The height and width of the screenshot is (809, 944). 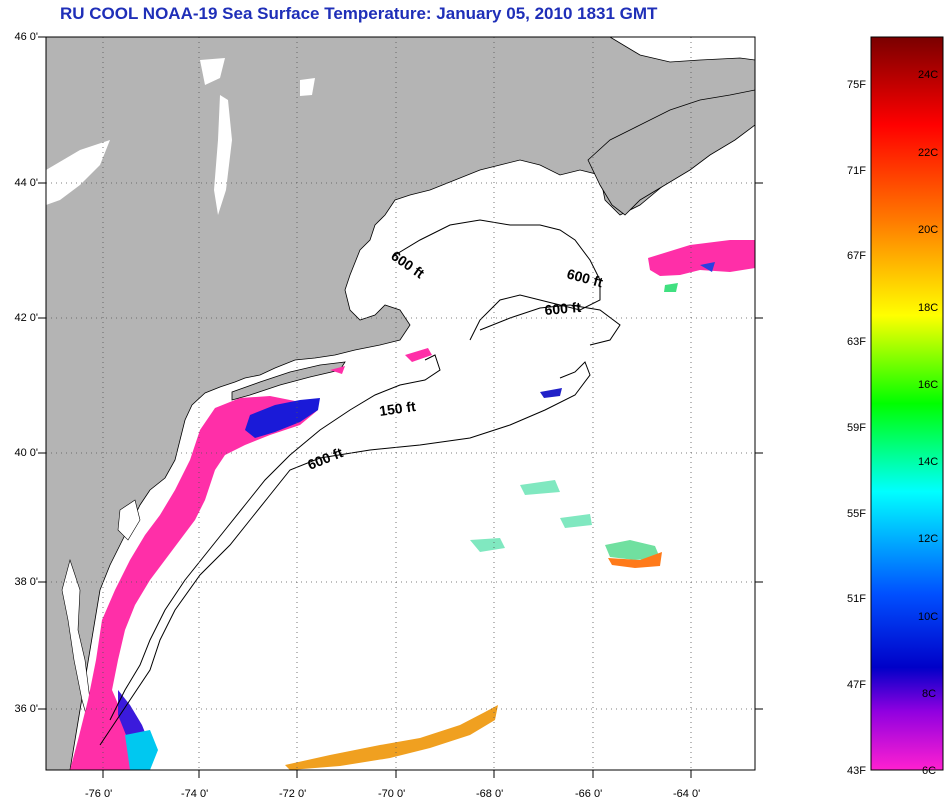 I want to click on lon-label-68: -68 0', so click(x=490, y=794).